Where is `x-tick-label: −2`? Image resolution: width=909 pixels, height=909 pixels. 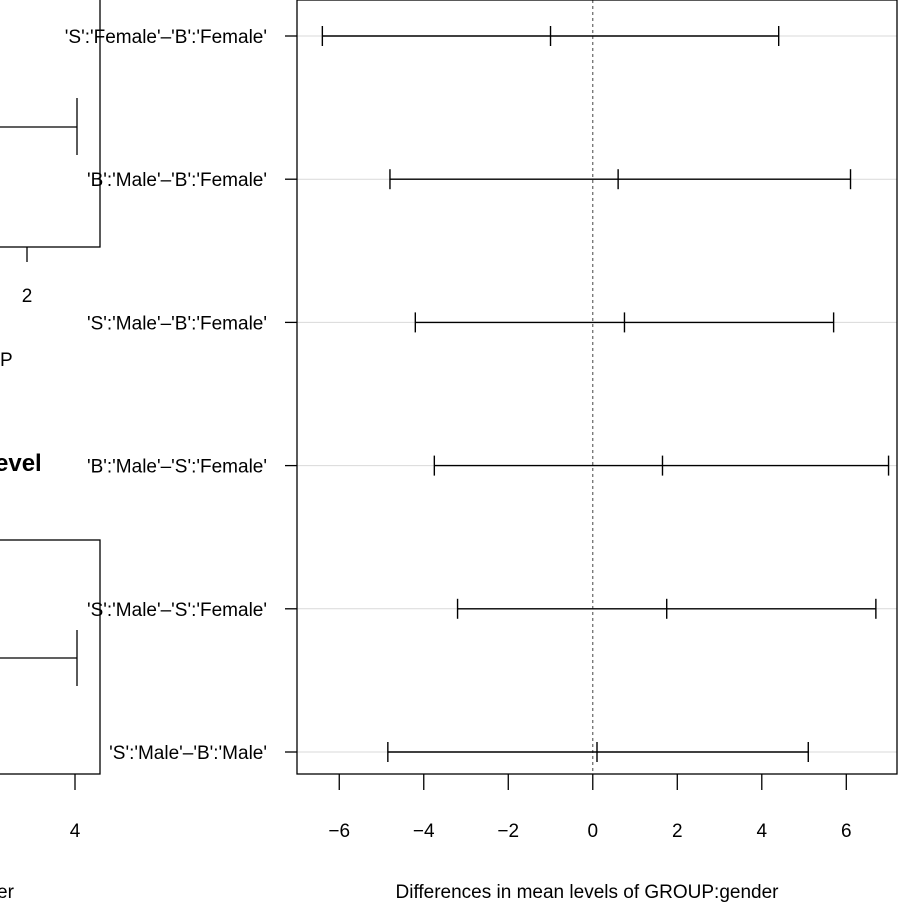 x-tick-label: −2 is located at coordinates (508, 831).